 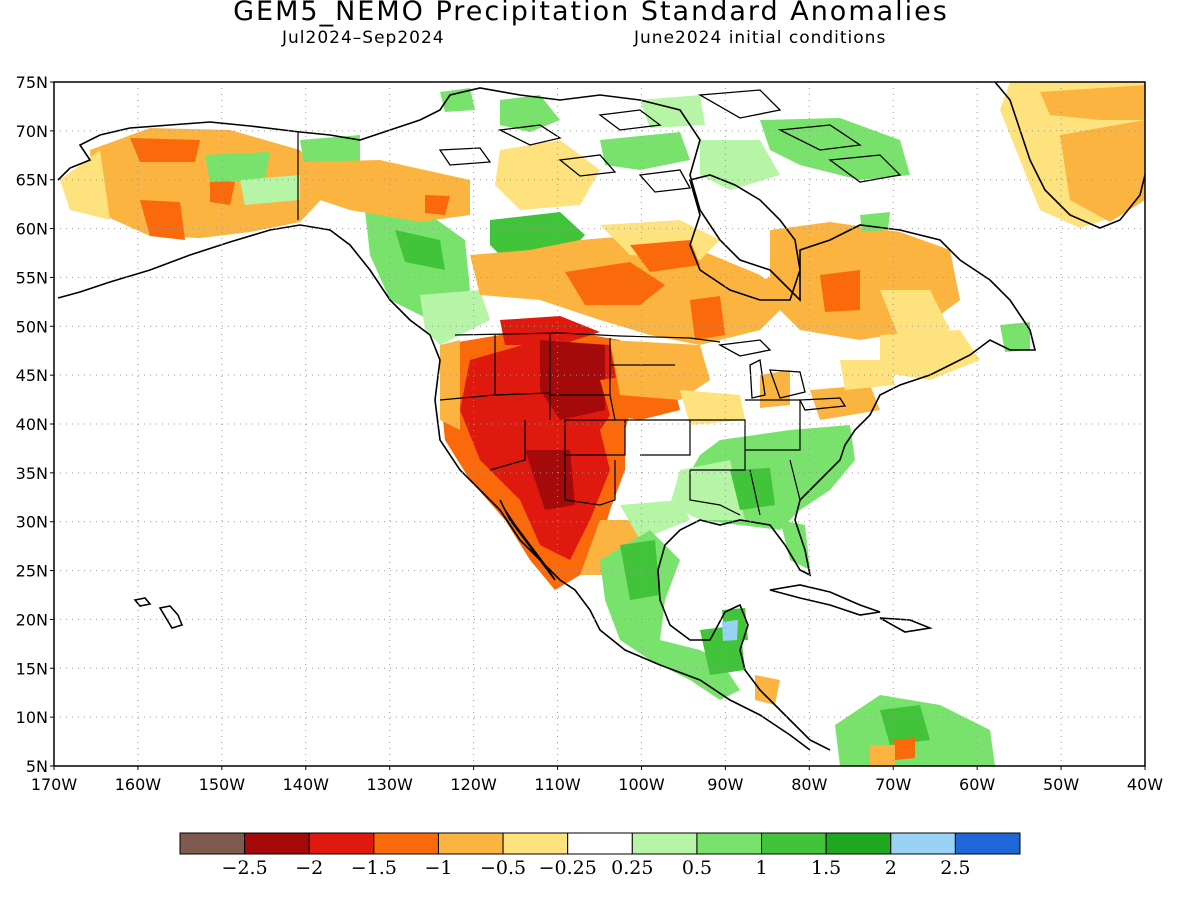 I want to click on lat-tick-label: 20N, so click(x=32, y=619).